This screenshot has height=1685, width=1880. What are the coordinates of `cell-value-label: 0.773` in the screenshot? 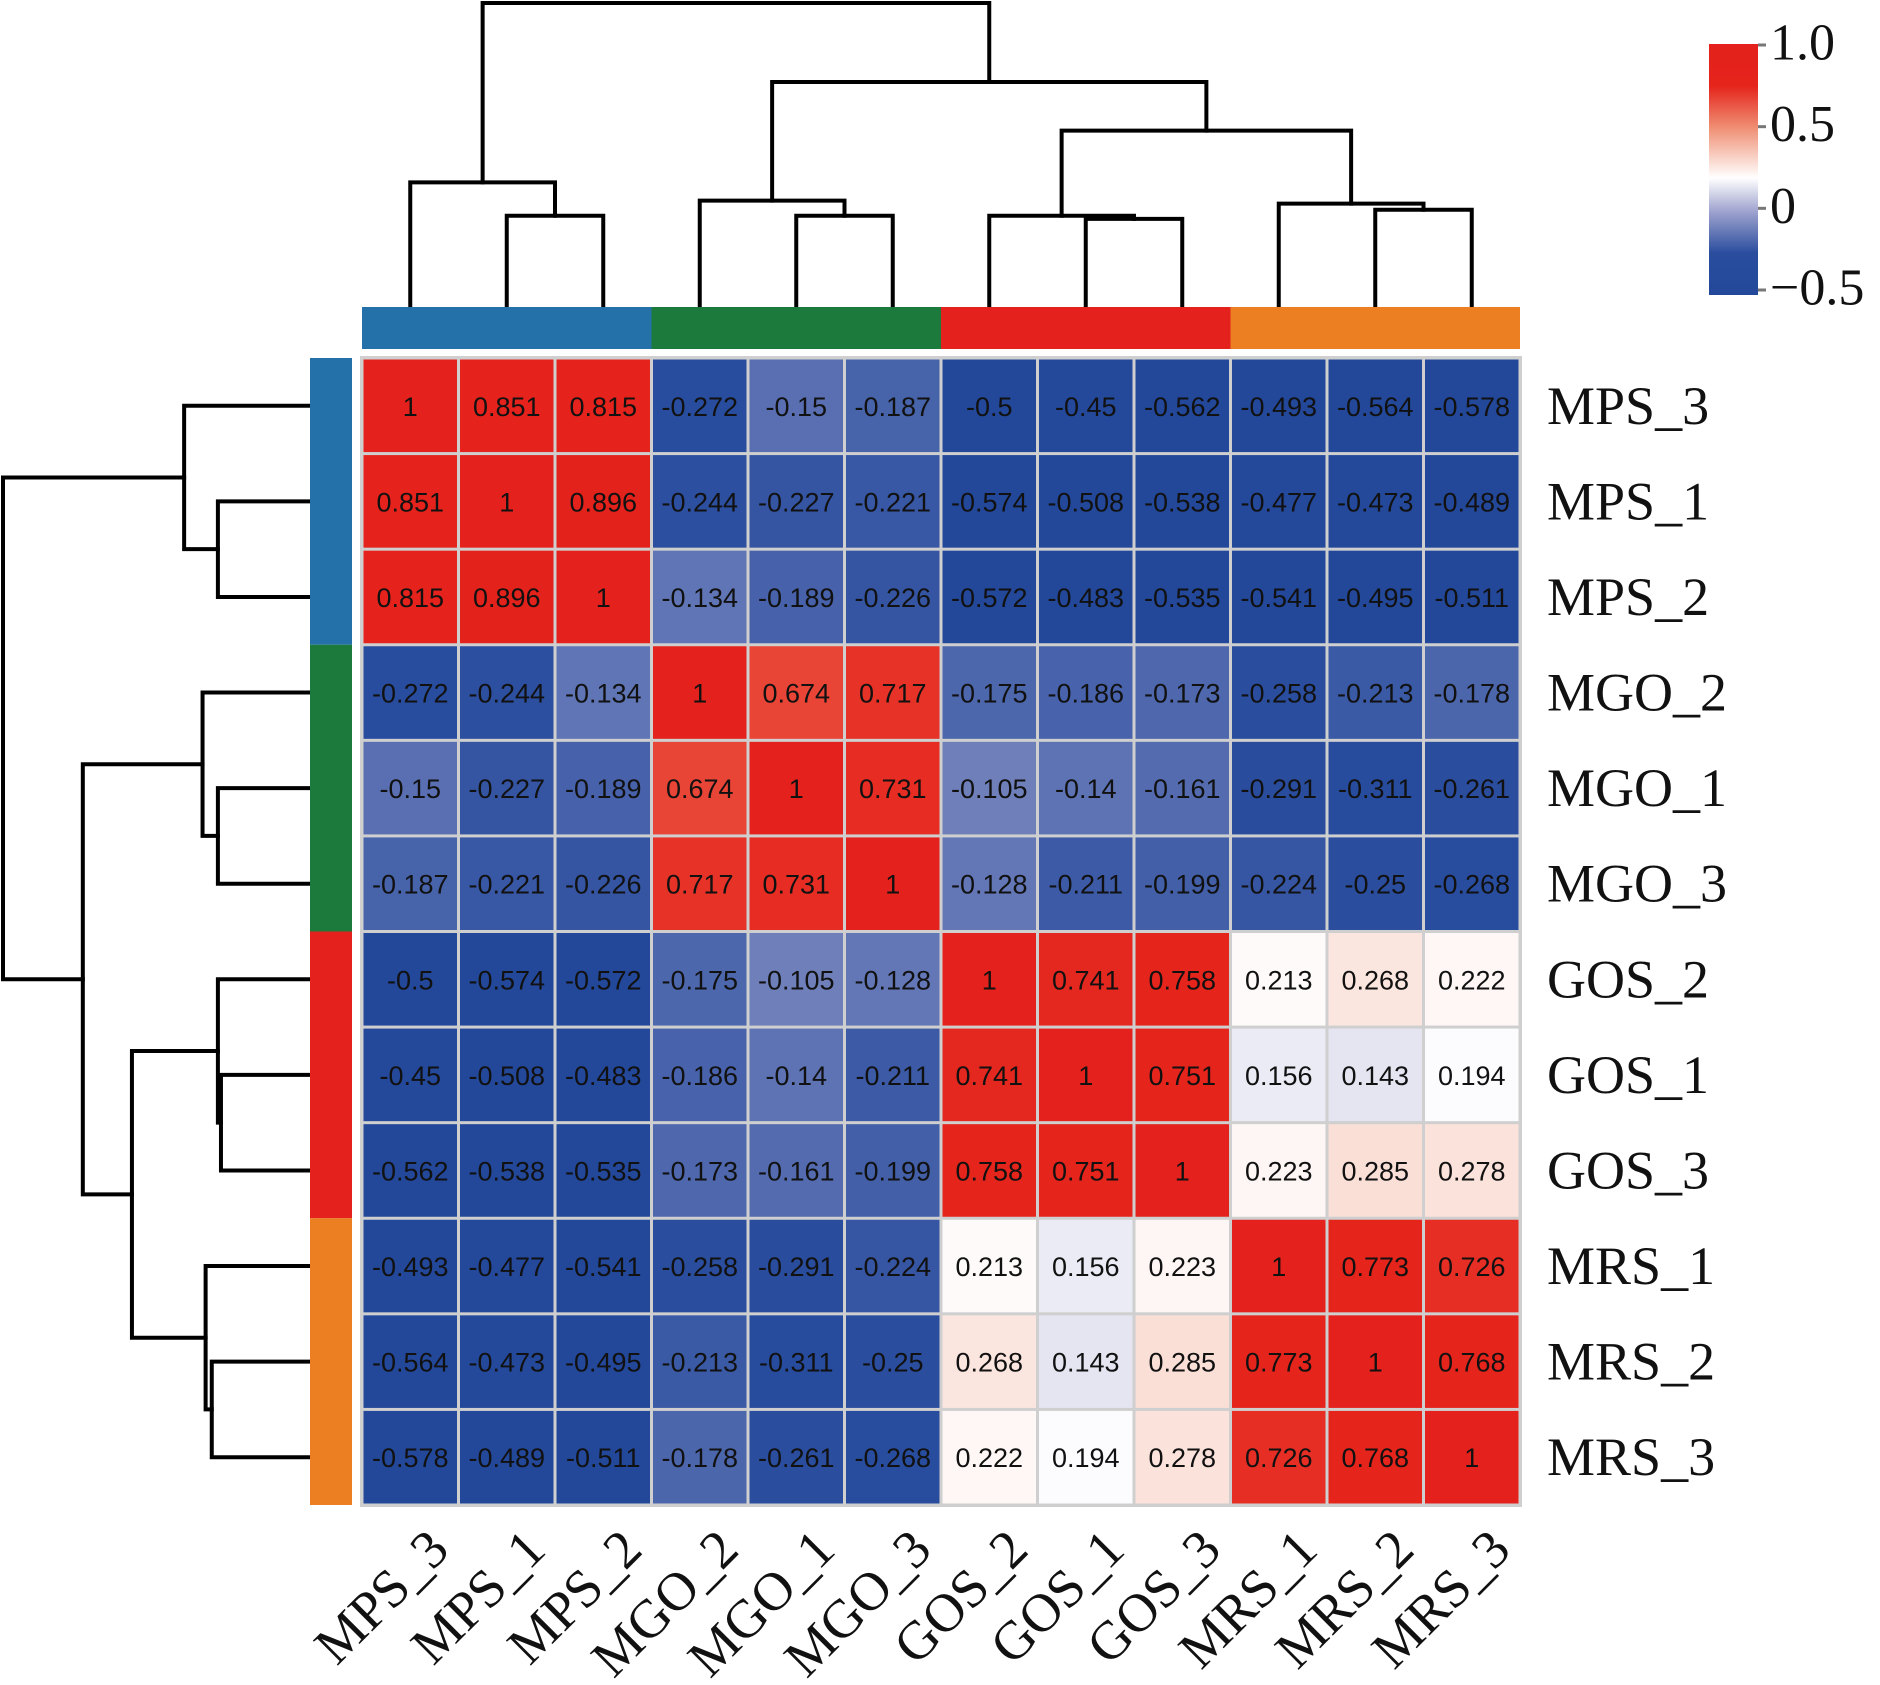 It's located at (1279, 1363).